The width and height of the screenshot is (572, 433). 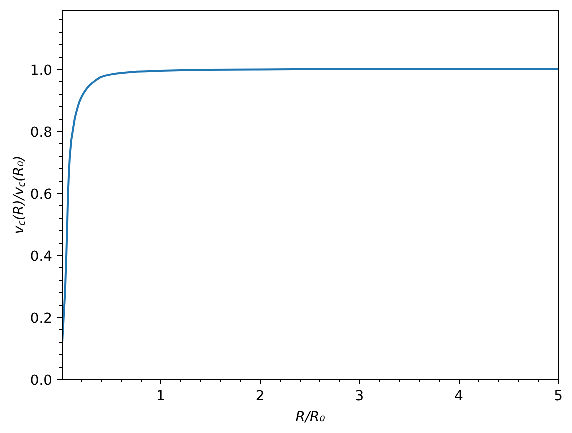 I want to click on x-tick-label: 2, so click(x=260, y=396).